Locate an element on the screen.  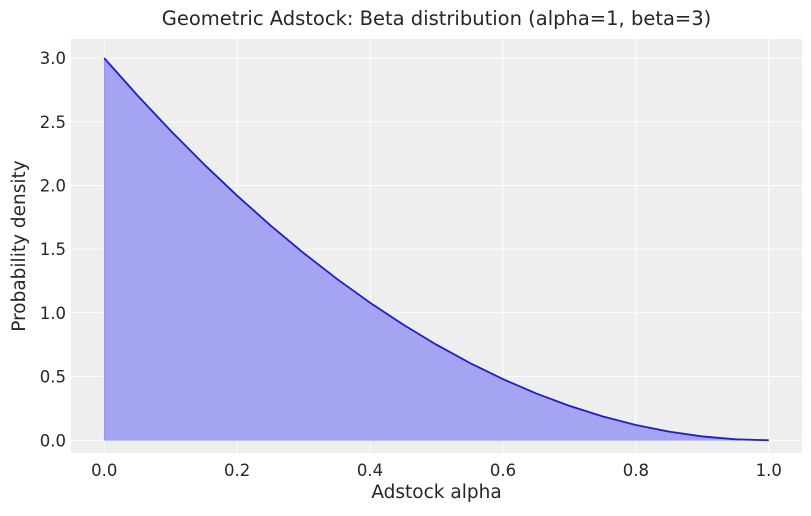
x-tick-label: 0.0 is located at coordinates (104, 470).